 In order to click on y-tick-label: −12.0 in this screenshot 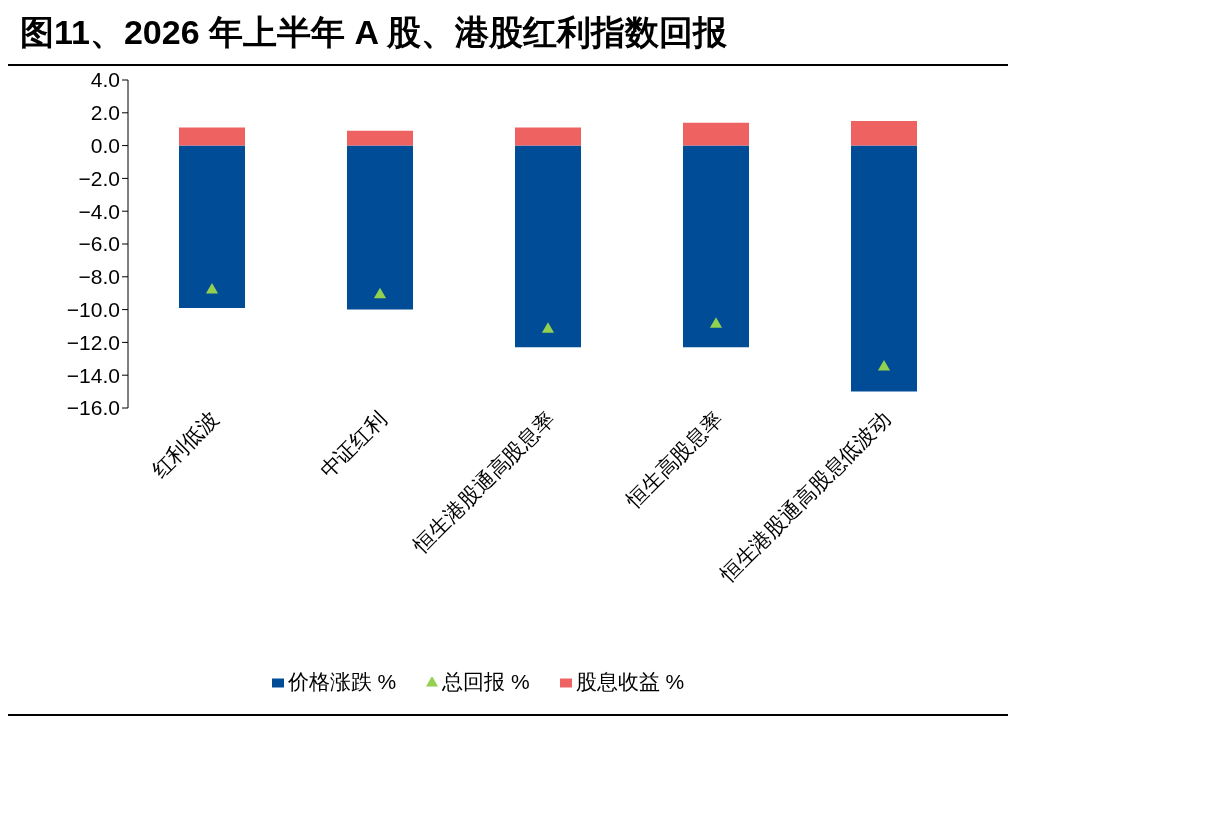, I will do `click(93, 342)`.